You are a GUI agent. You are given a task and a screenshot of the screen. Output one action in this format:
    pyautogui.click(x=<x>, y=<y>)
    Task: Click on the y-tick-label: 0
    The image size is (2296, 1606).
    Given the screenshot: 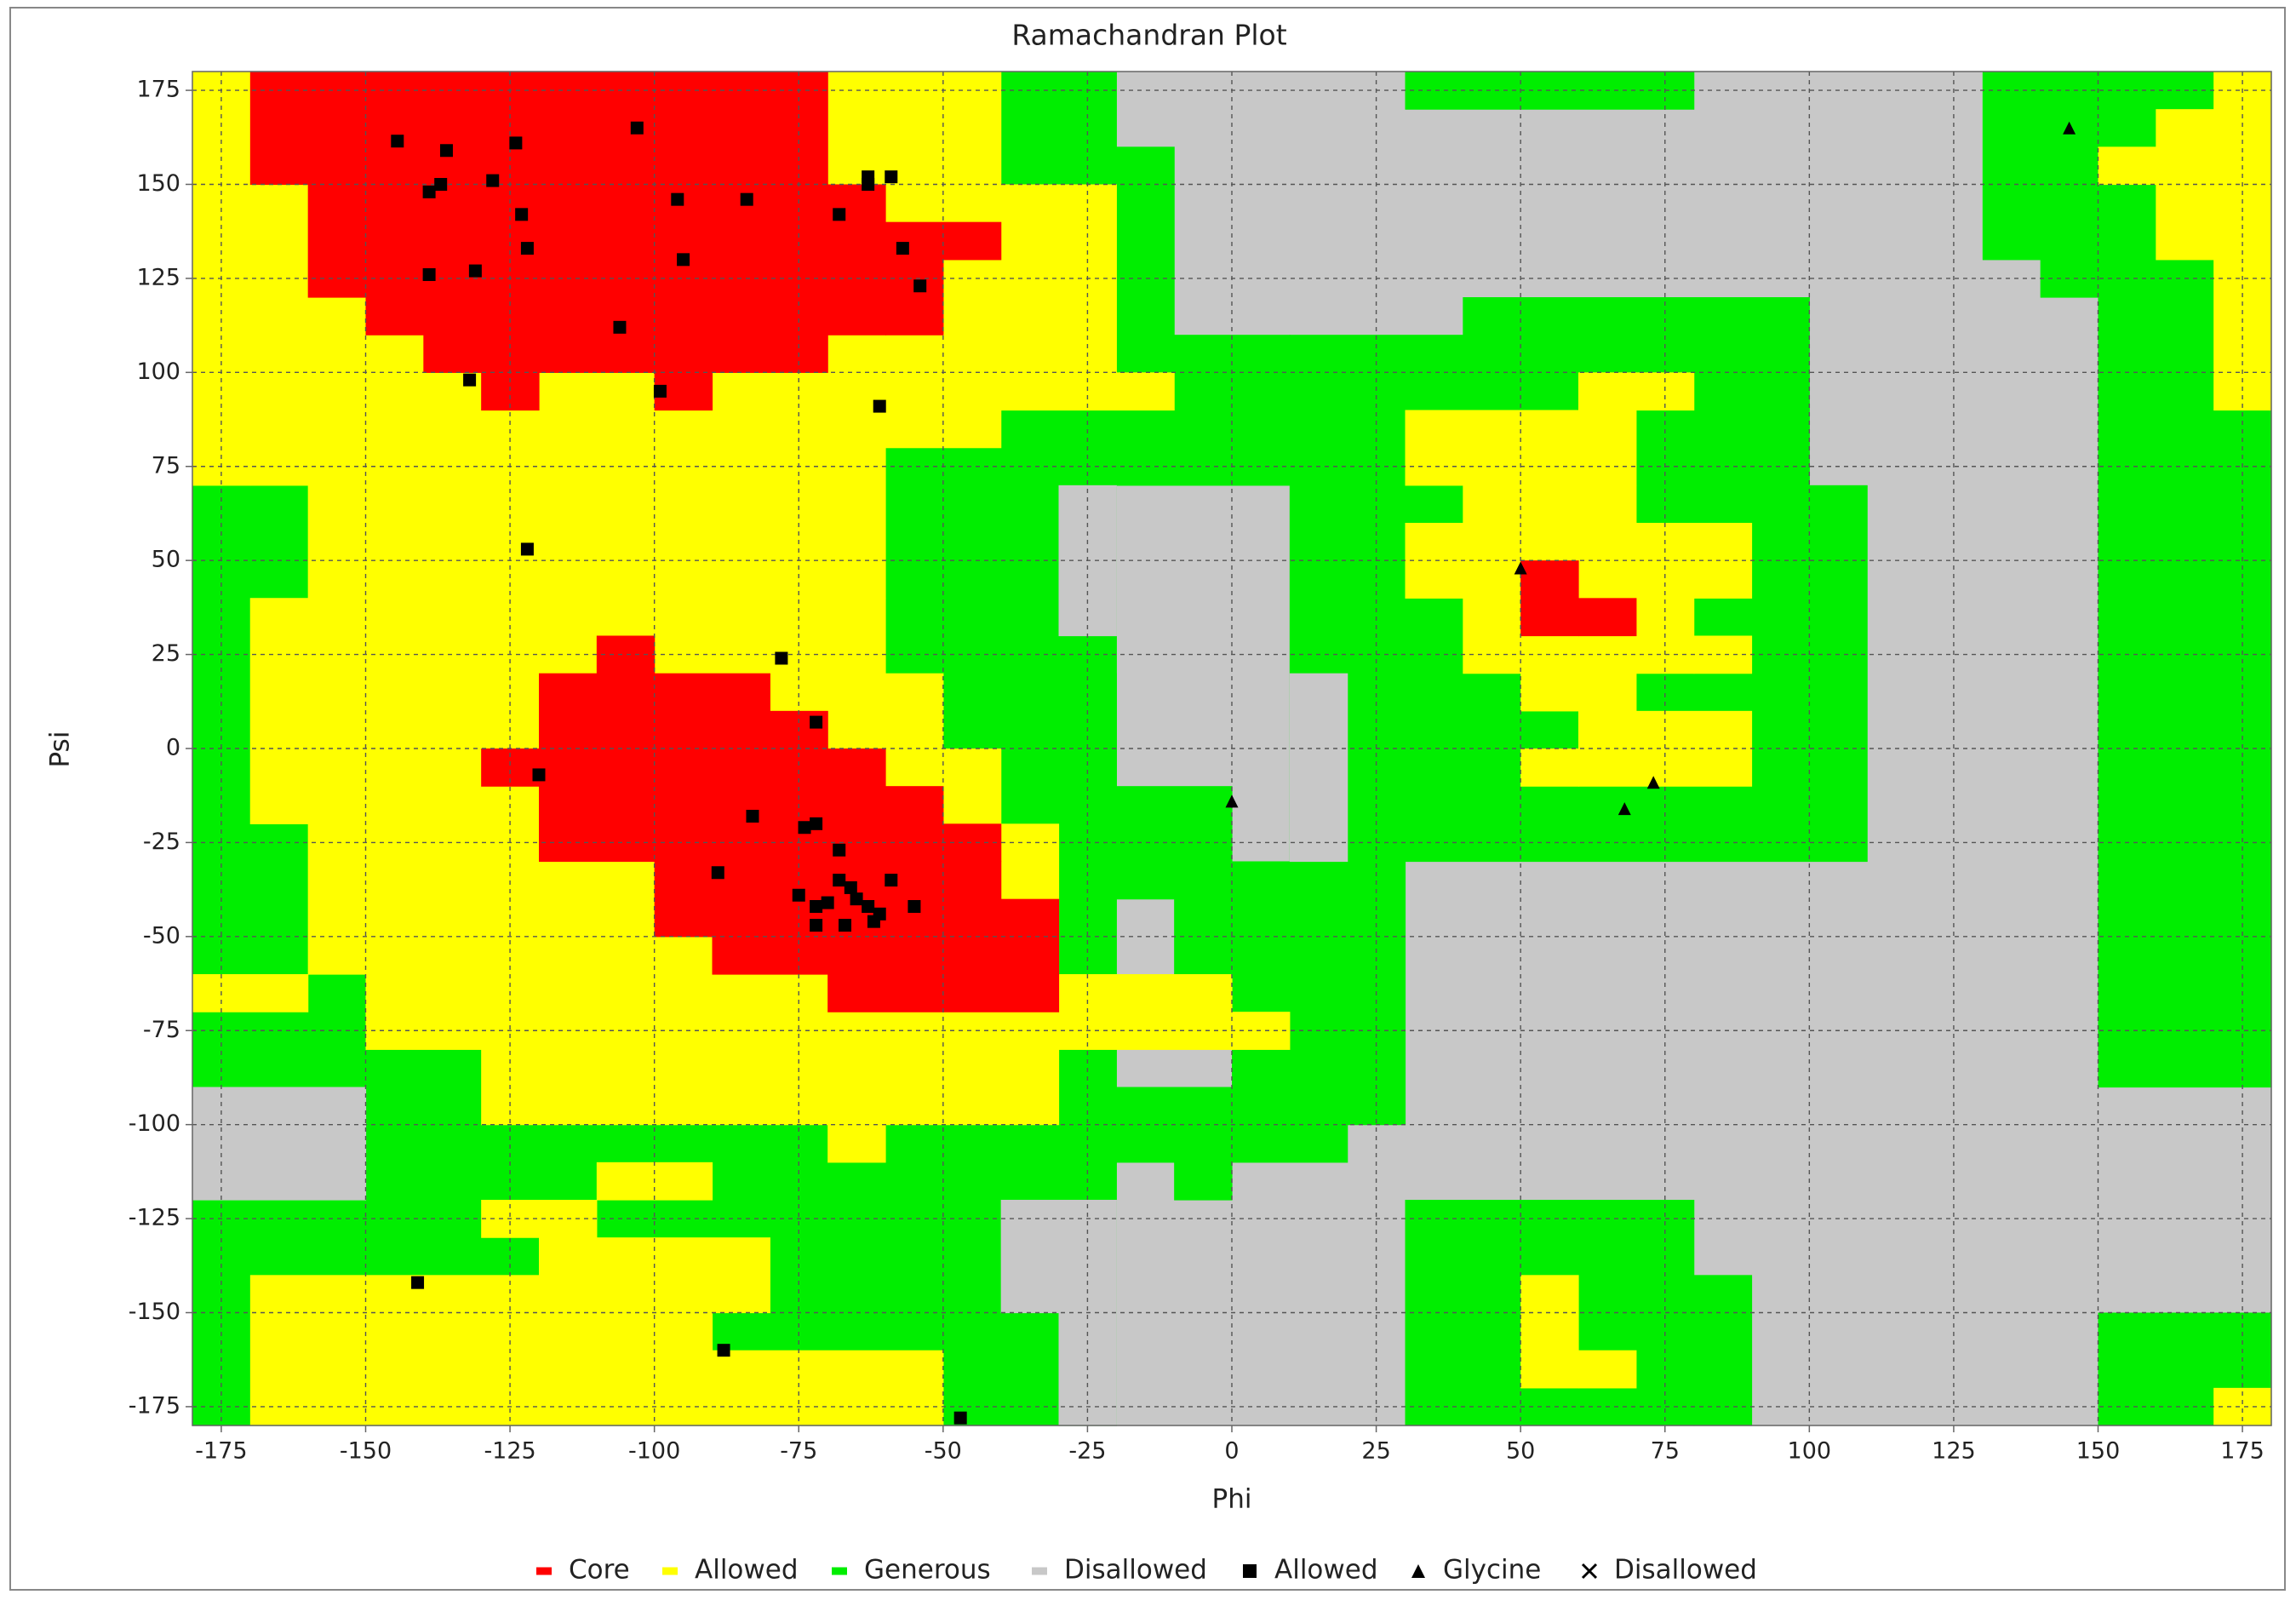 What is the action you would take?
    pyautogui.click(x=173, y=748)
    